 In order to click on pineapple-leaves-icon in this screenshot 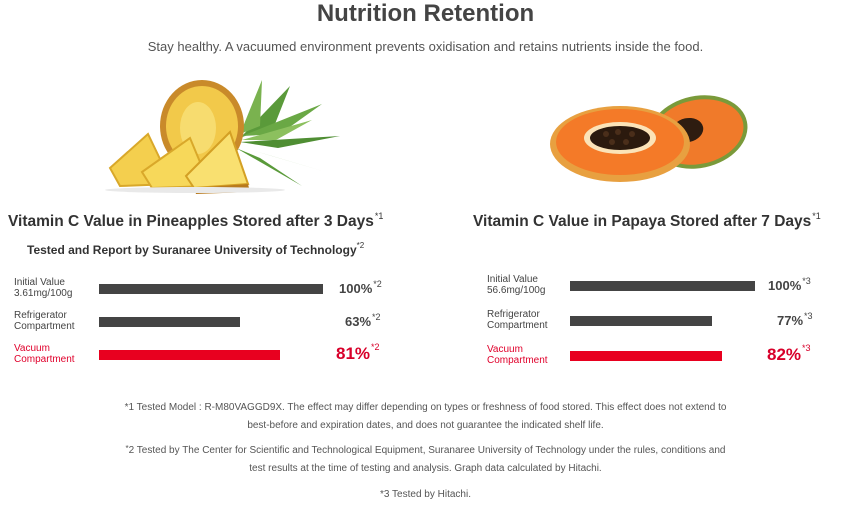, I will do `click(288, 133)`.